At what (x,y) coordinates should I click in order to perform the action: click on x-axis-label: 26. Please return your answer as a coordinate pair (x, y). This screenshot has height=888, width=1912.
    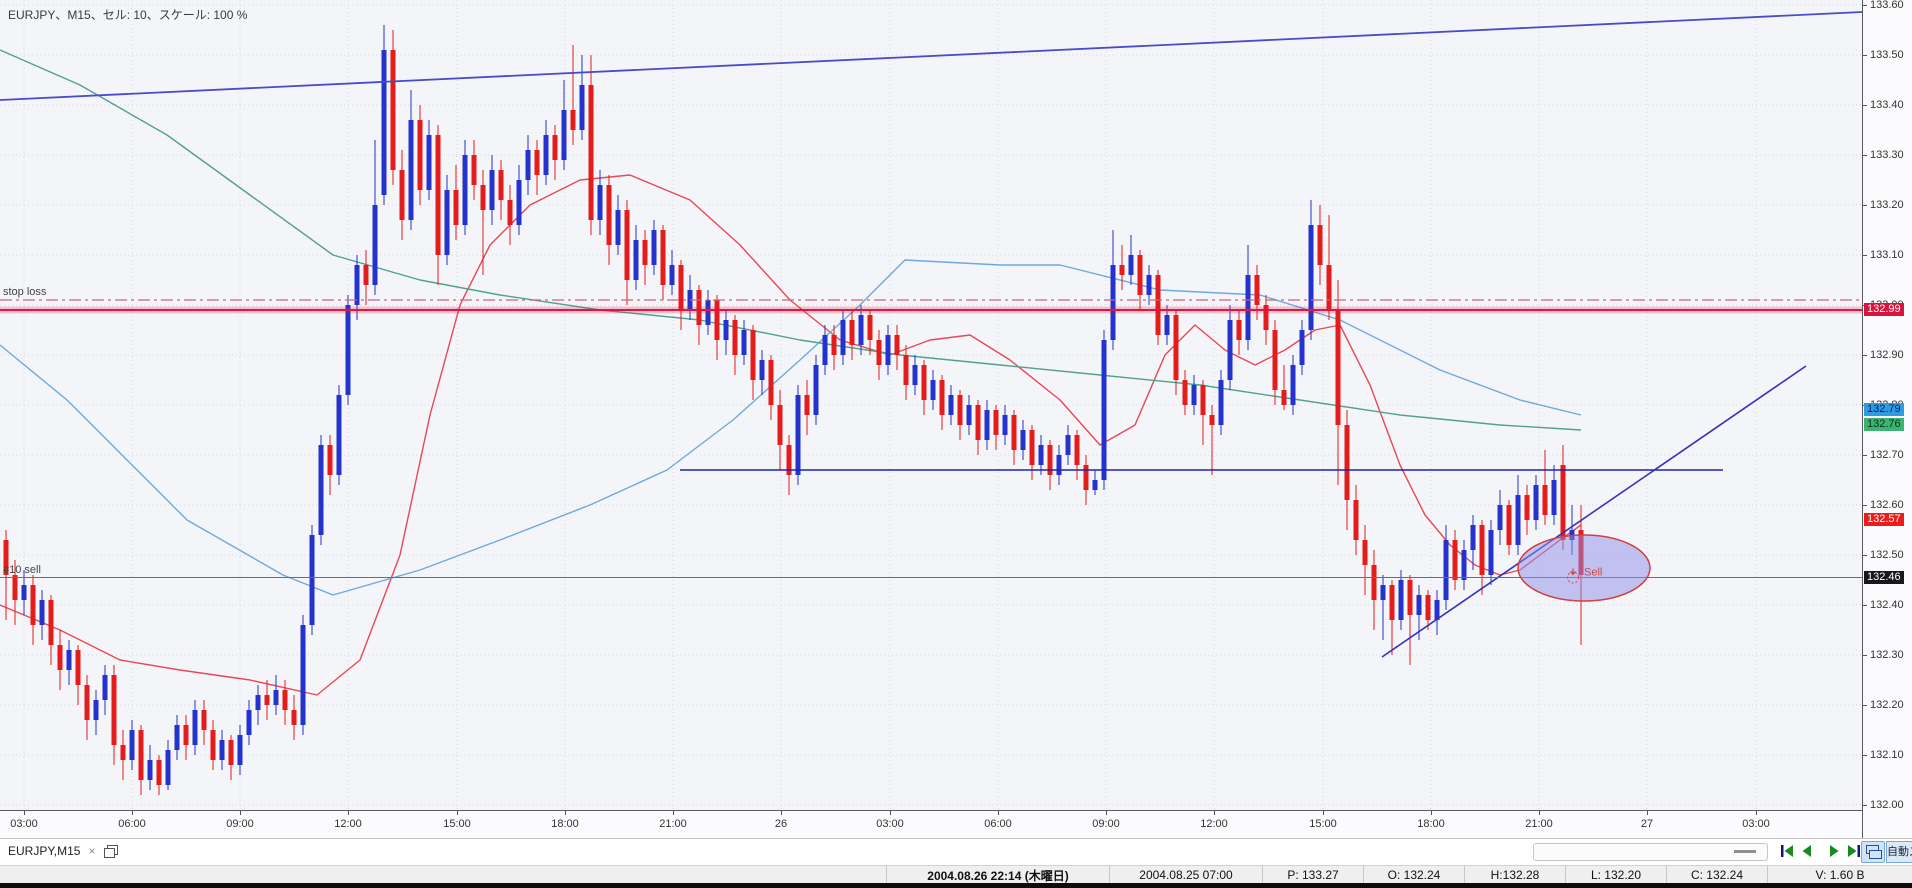
    Looking at the image, I should click on (781, 824).